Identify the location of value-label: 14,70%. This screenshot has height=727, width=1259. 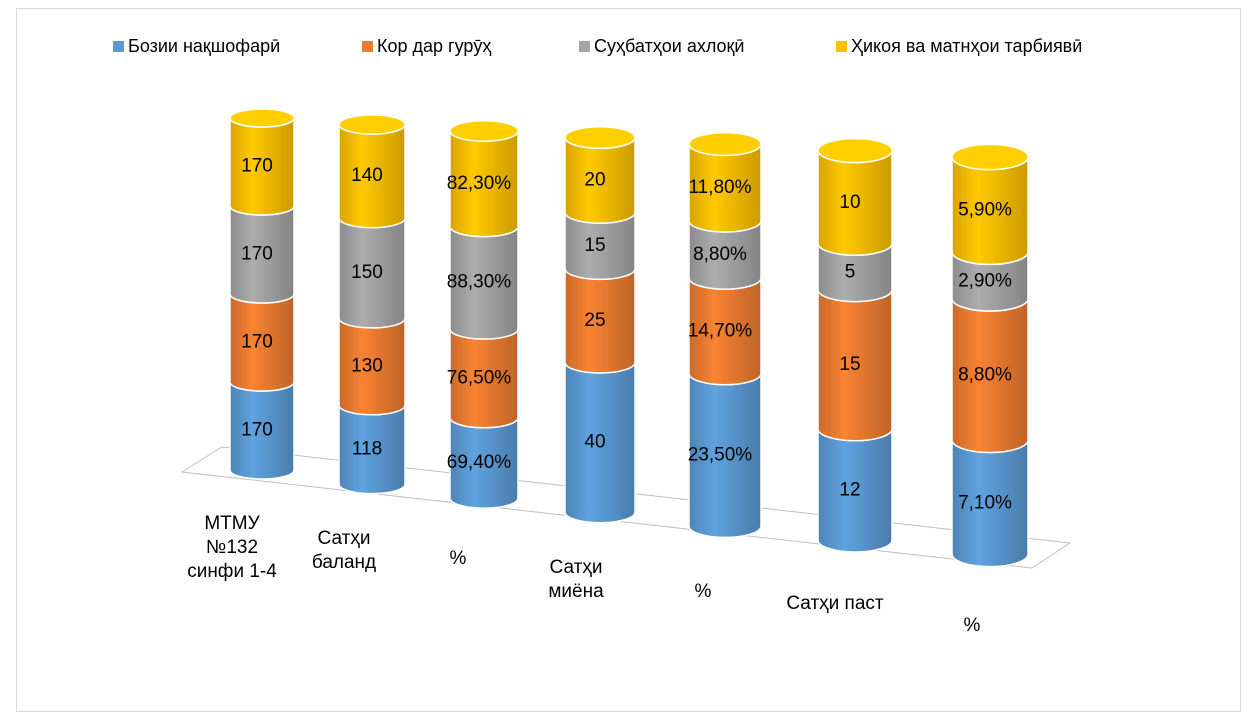
(720, 330).